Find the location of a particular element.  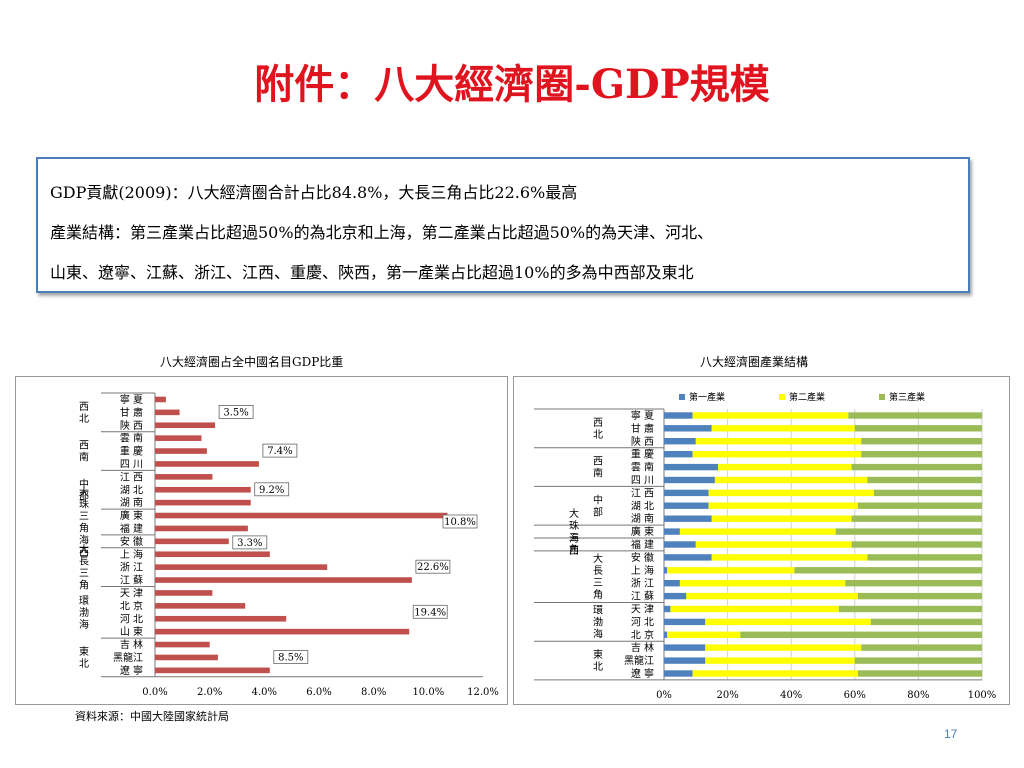

group-label: 中部 is located at coordinates (84, 489).